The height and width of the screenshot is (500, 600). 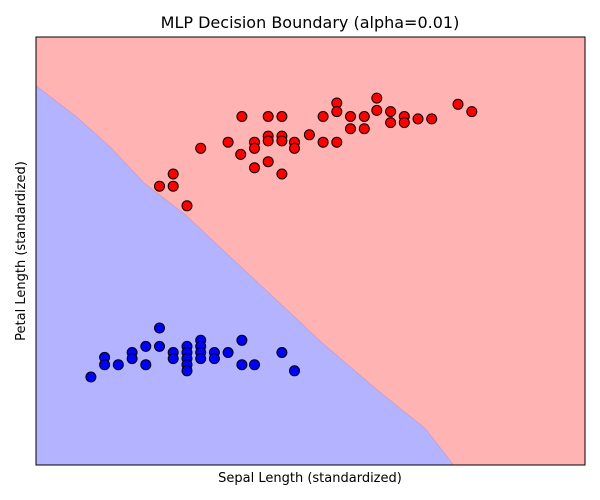 What do you see at coordinates (310, 478) in the screenshot?
I see `x-axis-label: Sepal Length (standardized)` at bounding box center [310, 478].